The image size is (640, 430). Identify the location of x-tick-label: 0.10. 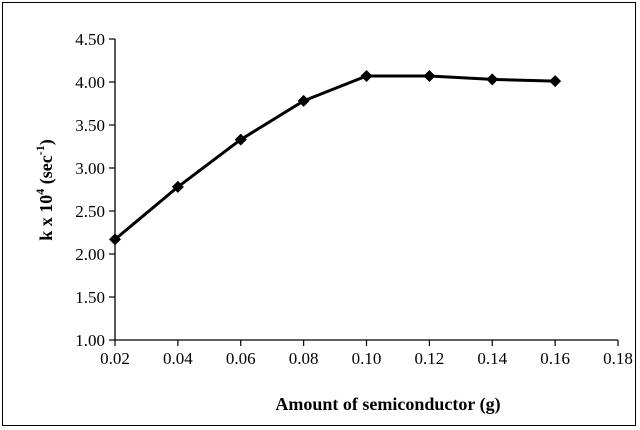
(367, 358).